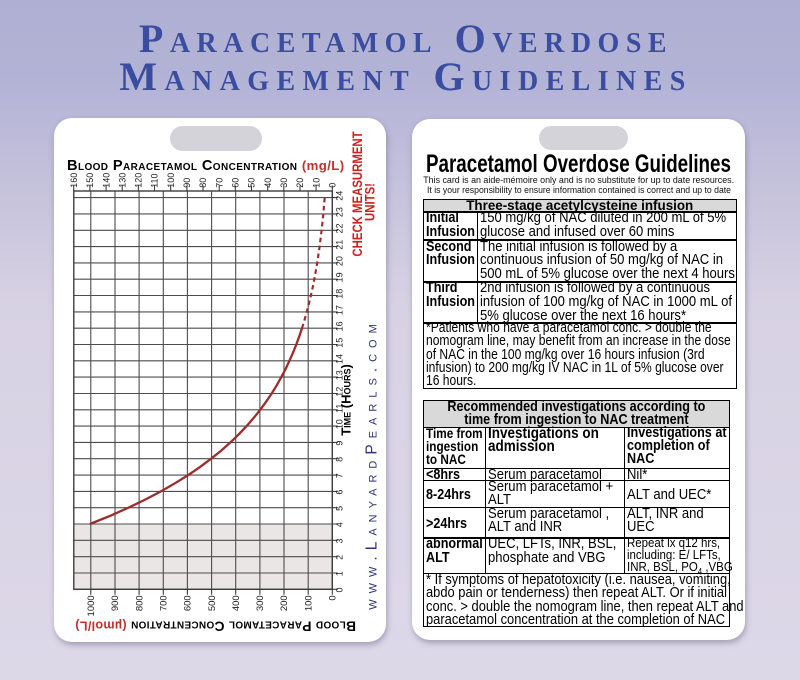 Image resolution: width=800 pixels, height=680 pixels. I want to click on svg-text: 17, so click(340, 310).